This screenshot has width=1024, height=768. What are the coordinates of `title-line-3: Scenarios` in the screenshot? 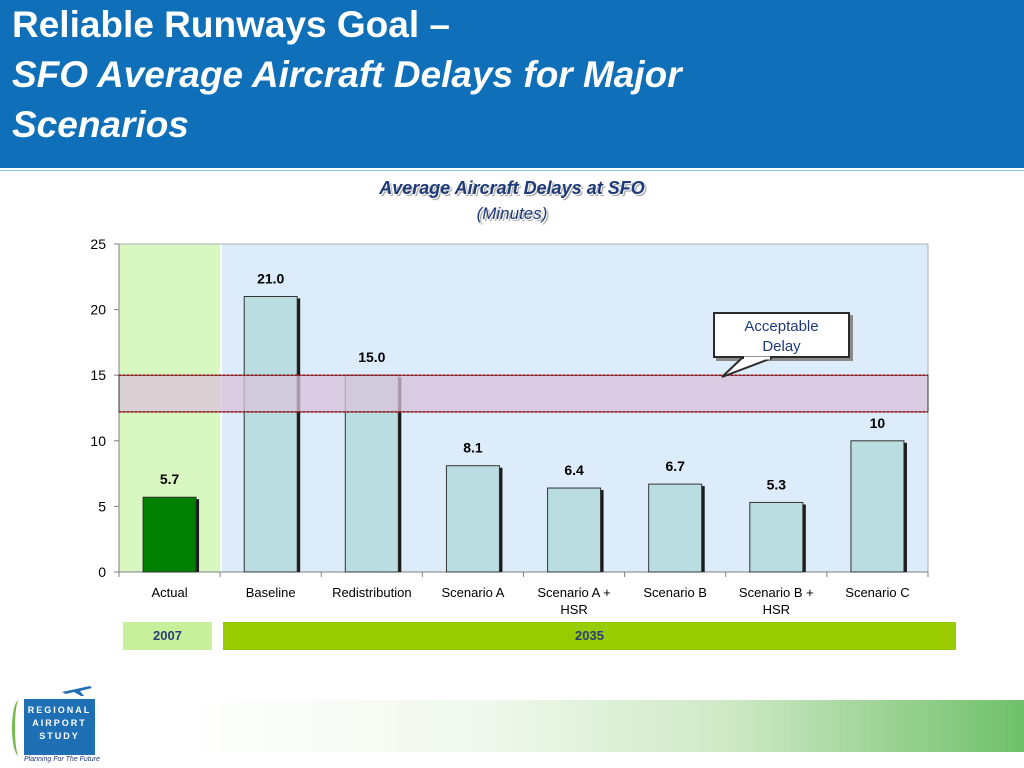 It's located at (100, 124).